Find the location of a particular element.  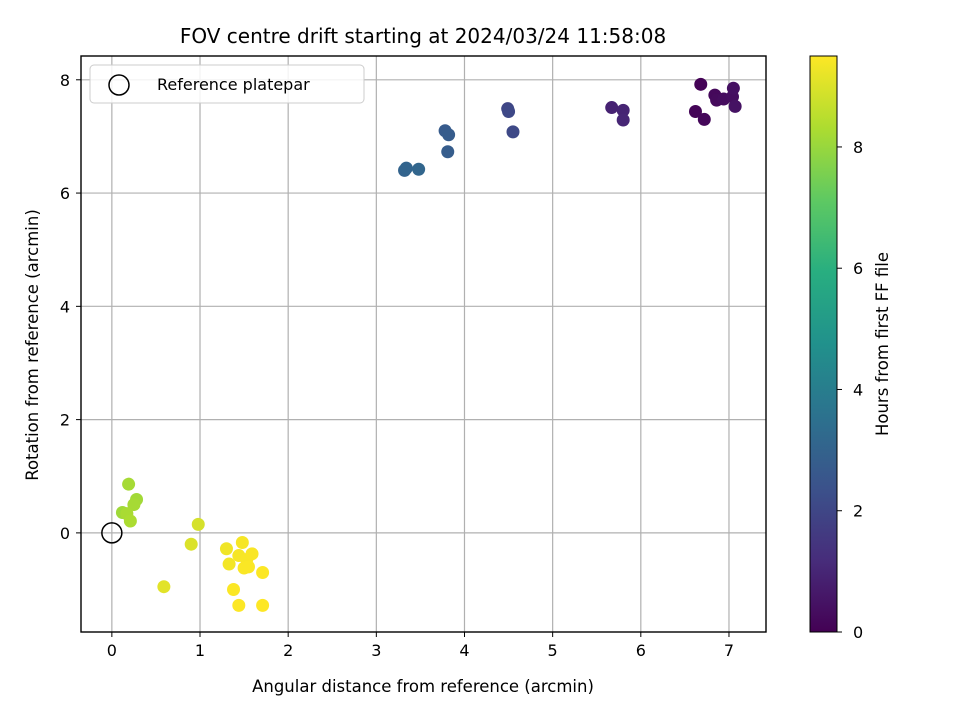

x-tick-label: 6 is located at coordinates (641, 650).